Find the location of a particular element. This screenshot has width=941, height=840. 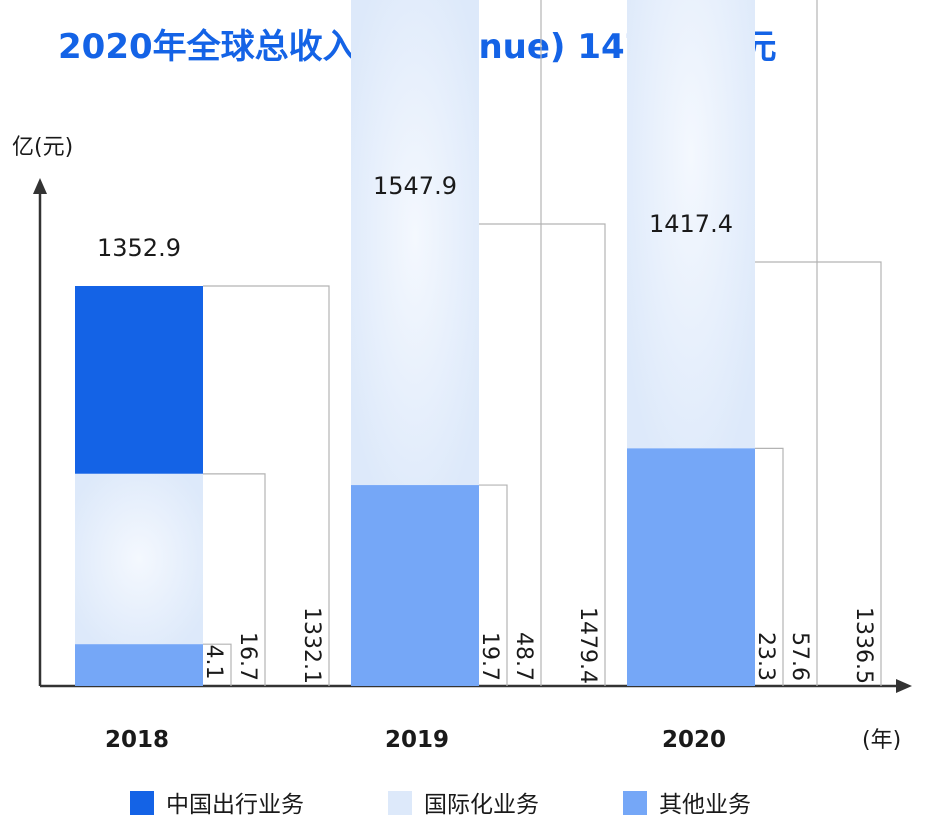

value-label-domestic: 1332.1 is located at coordinates (311, 645).